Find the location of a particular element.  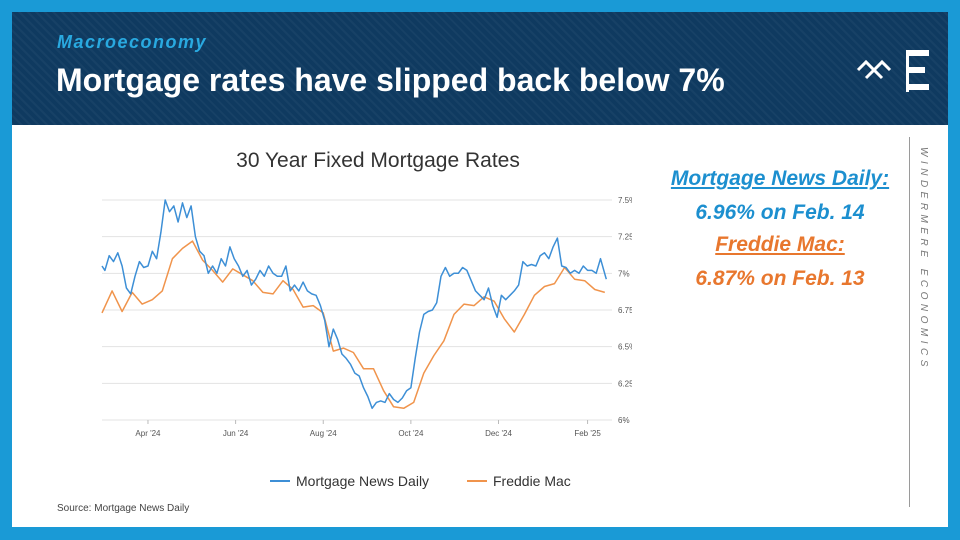

y-tick-label: 6.25% is located at coordinates (625, 383).